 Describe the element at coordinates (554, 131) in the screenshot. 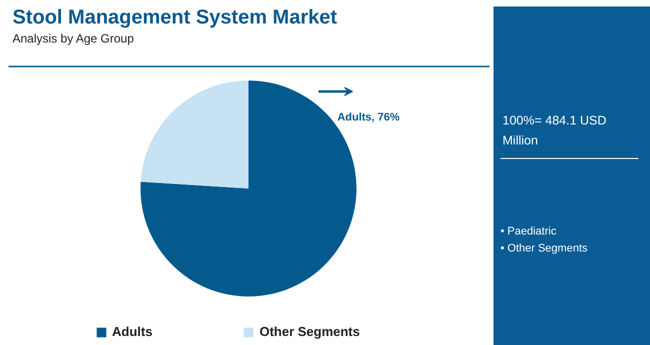

I see `text: 100%= 484.1 USD Million` at that location.